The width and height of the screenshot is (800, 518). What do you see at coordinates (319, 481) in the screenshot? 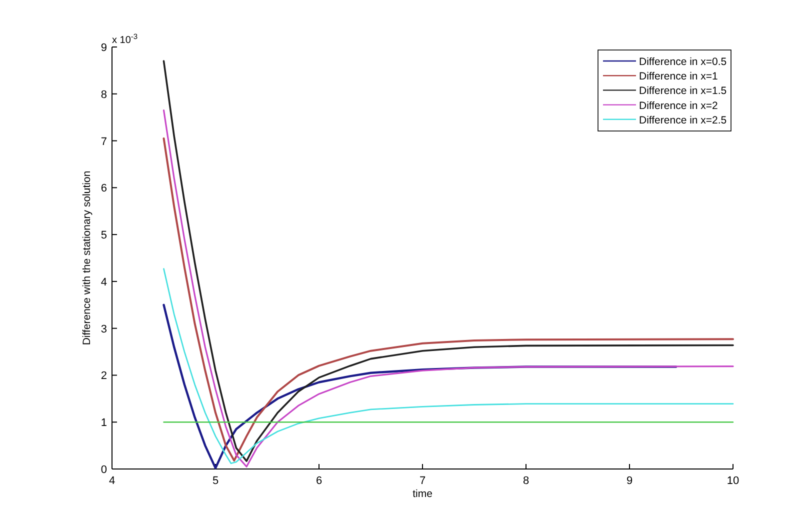
I see `x-tick-label: 6` at bounding box center [319, 481].